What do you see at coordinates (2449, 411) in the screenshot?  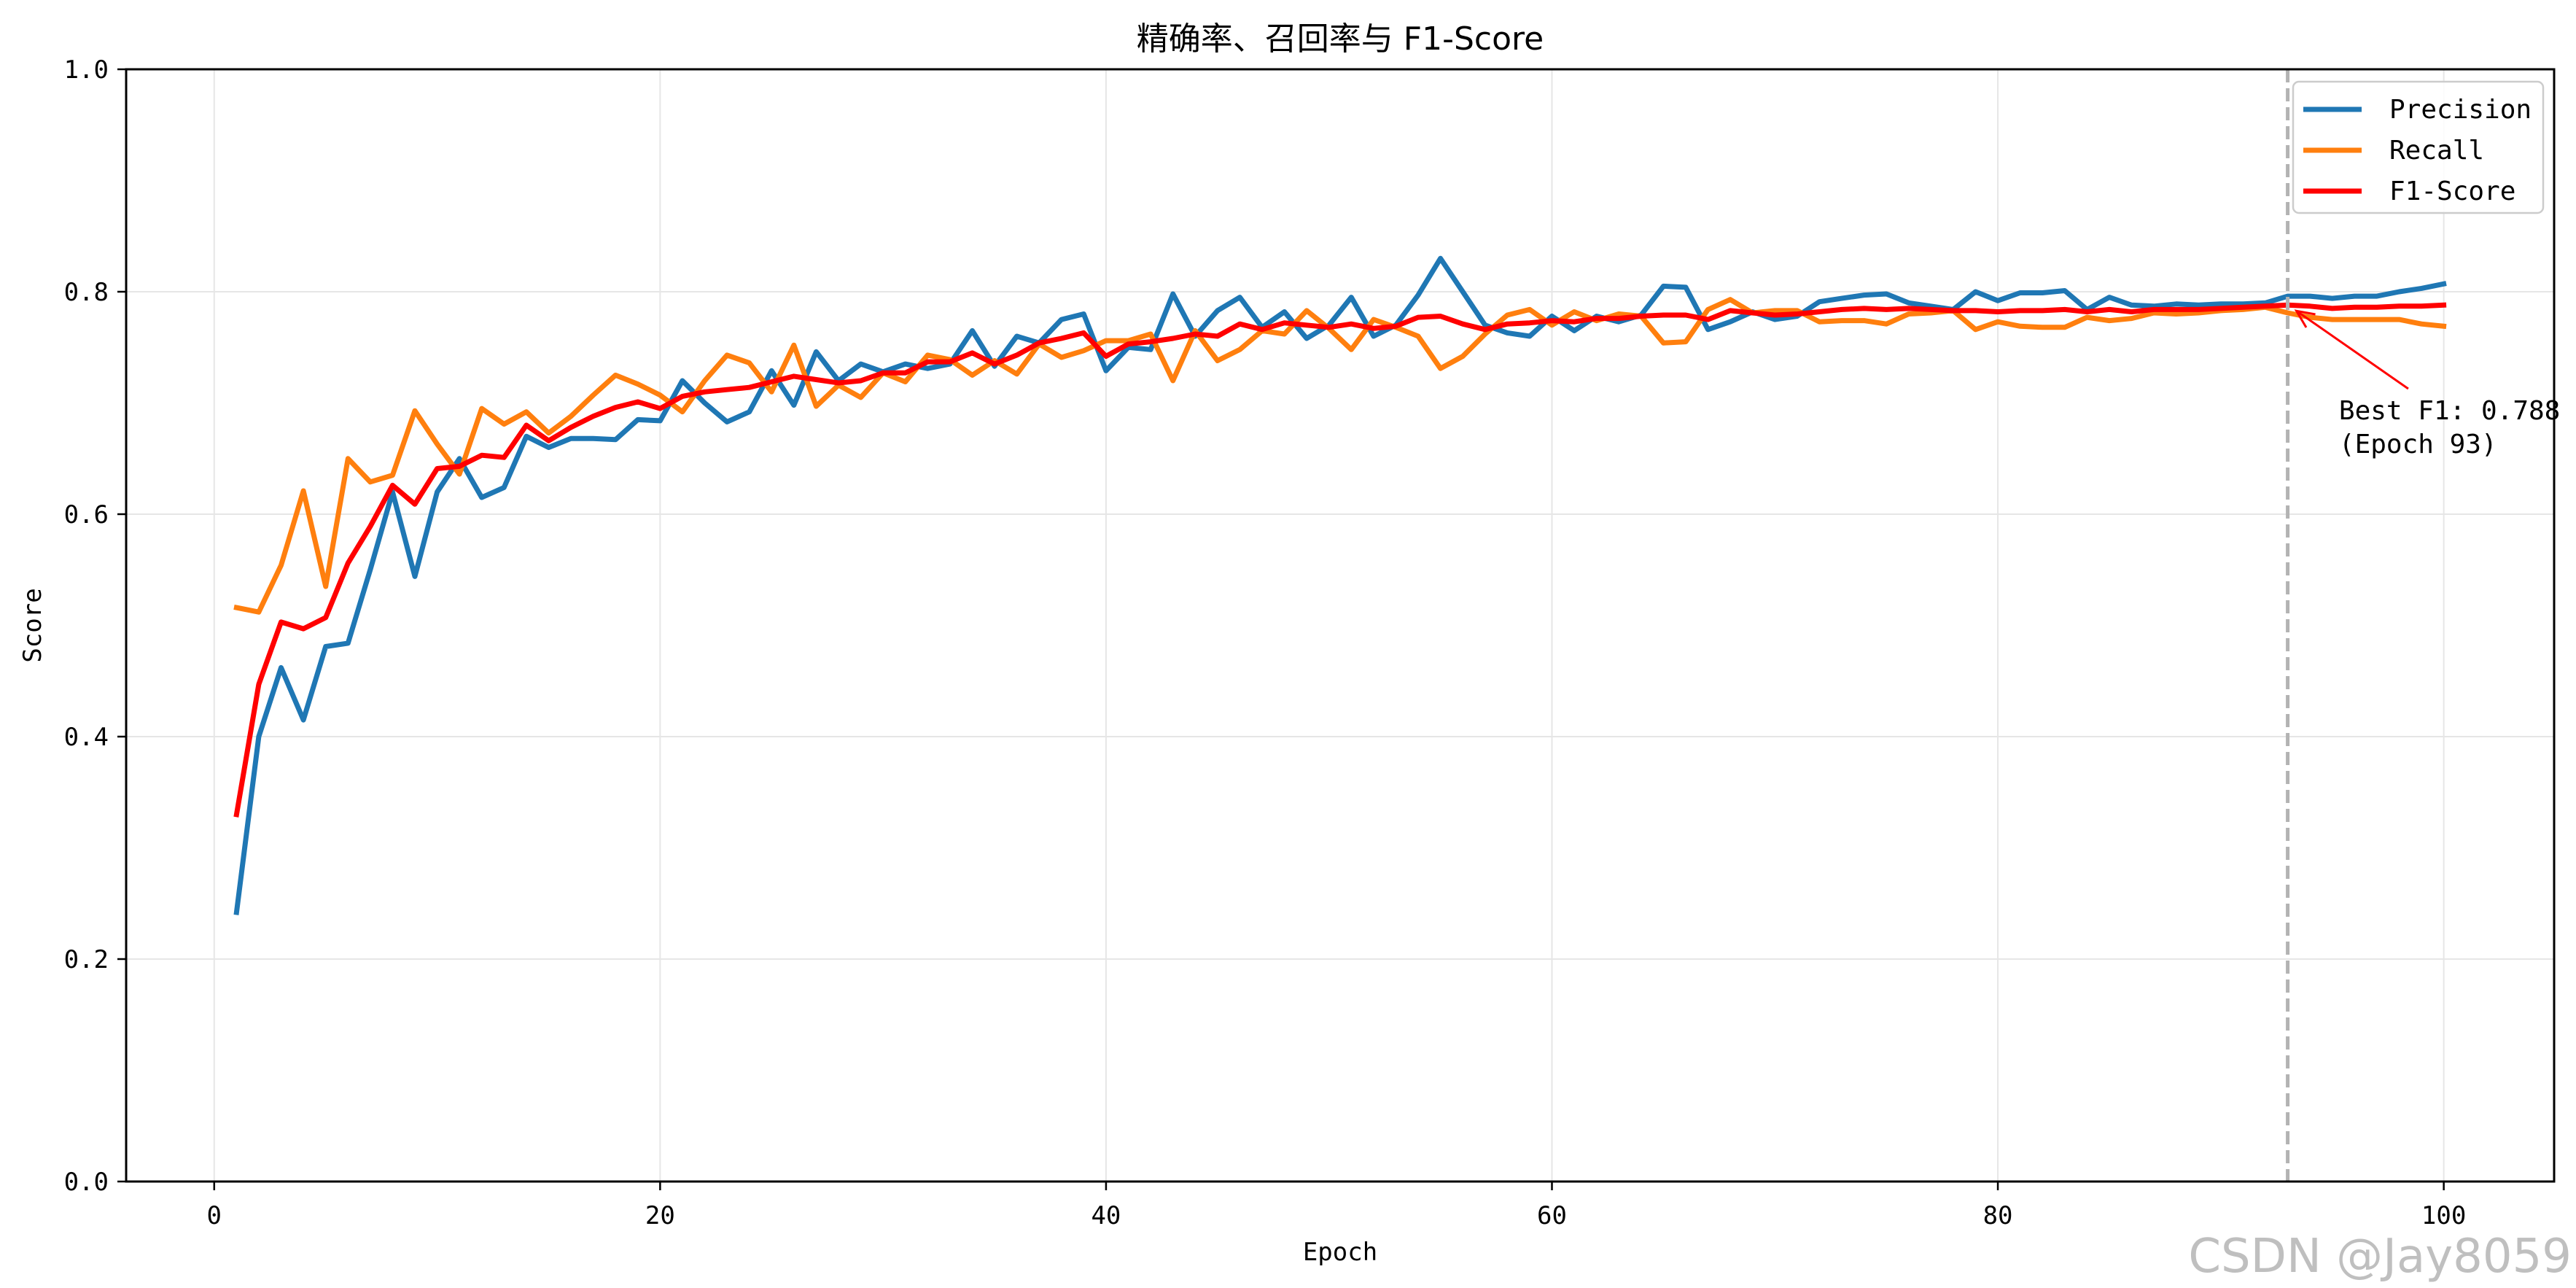 I see `best-f1-annotation-line1: Best F1: 0.788` at bounding box center [2449, 411].